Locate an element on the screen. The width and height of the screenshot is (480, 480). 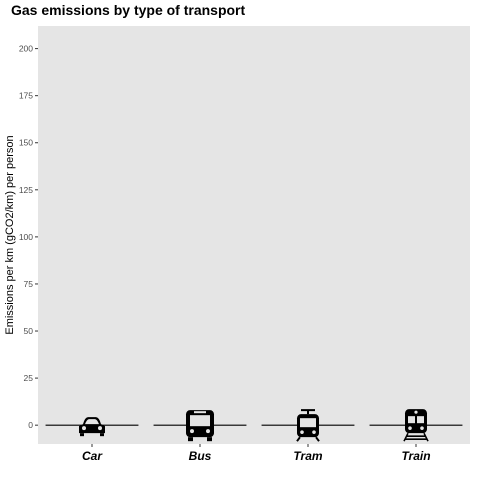
x-tick-label-tram: Tram is located at coordinates (307, 456).